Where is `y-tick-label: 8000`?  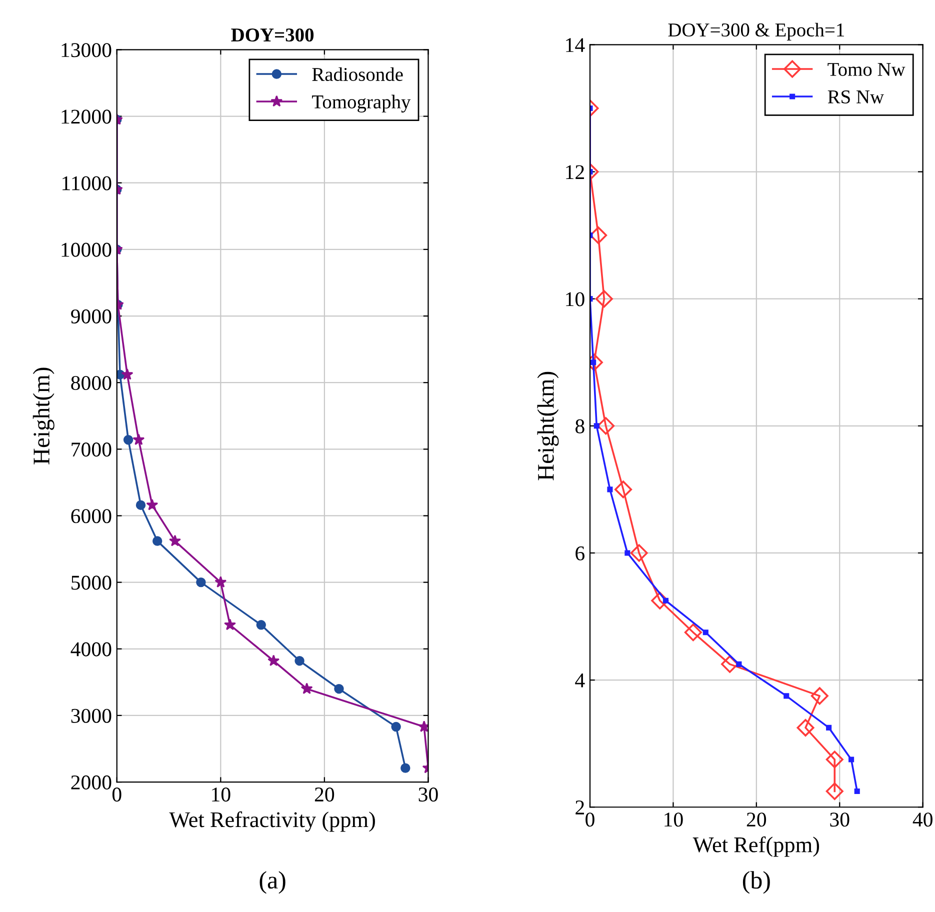 y-tick-label: 8000 is located at coordinates (91, 383).